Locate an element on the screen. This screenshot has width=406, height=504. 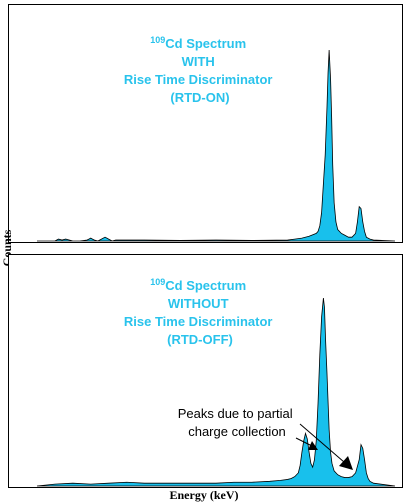
annotation-arrow-right is located at coordinates (322, 443).